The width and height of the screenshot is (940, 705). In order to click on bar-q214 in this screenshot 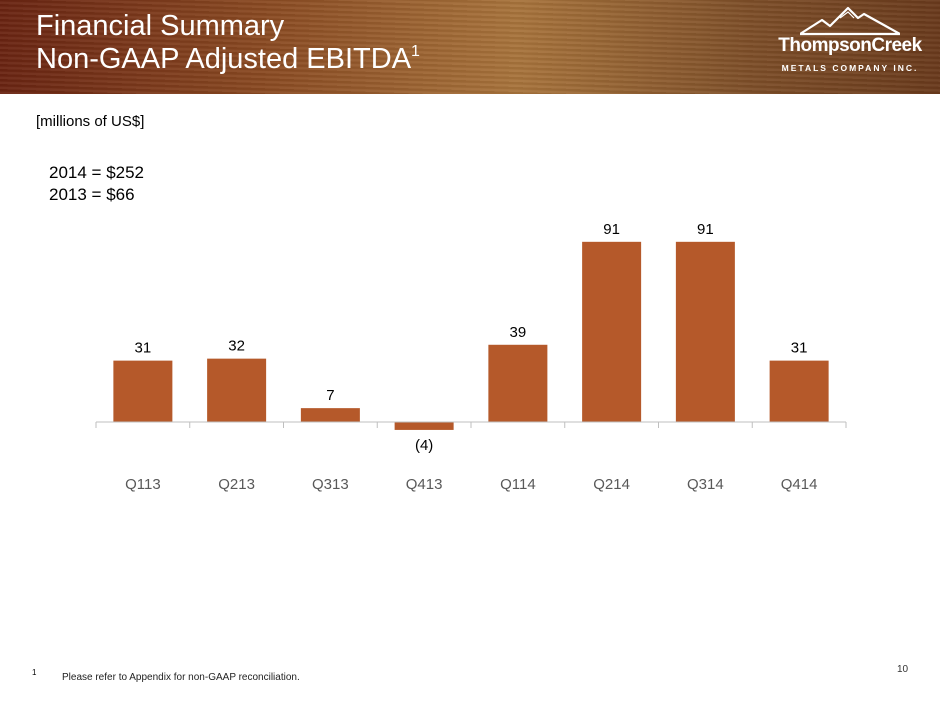, I will do `click(612, 331)`.